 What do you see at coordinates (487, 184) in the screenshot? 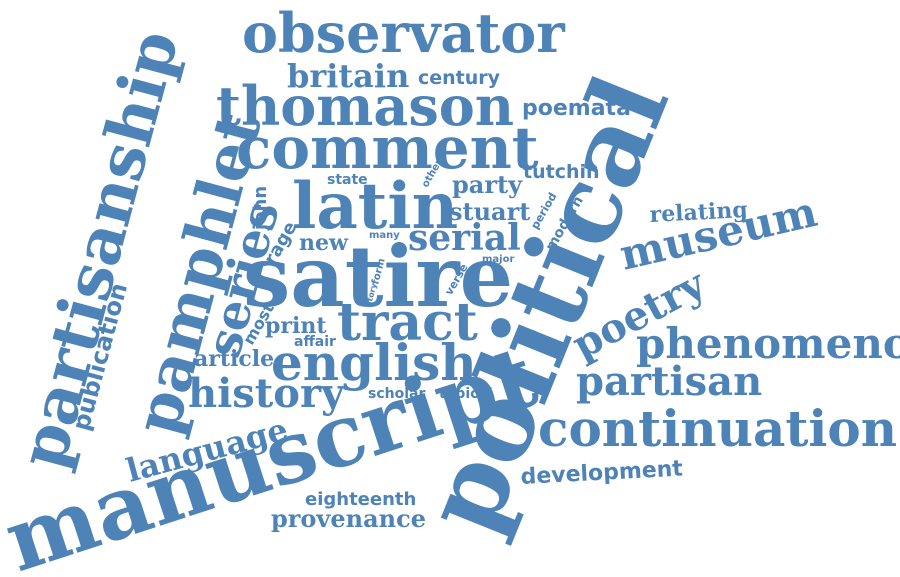
I see `word-party: party` at bounding box center [487, 184].